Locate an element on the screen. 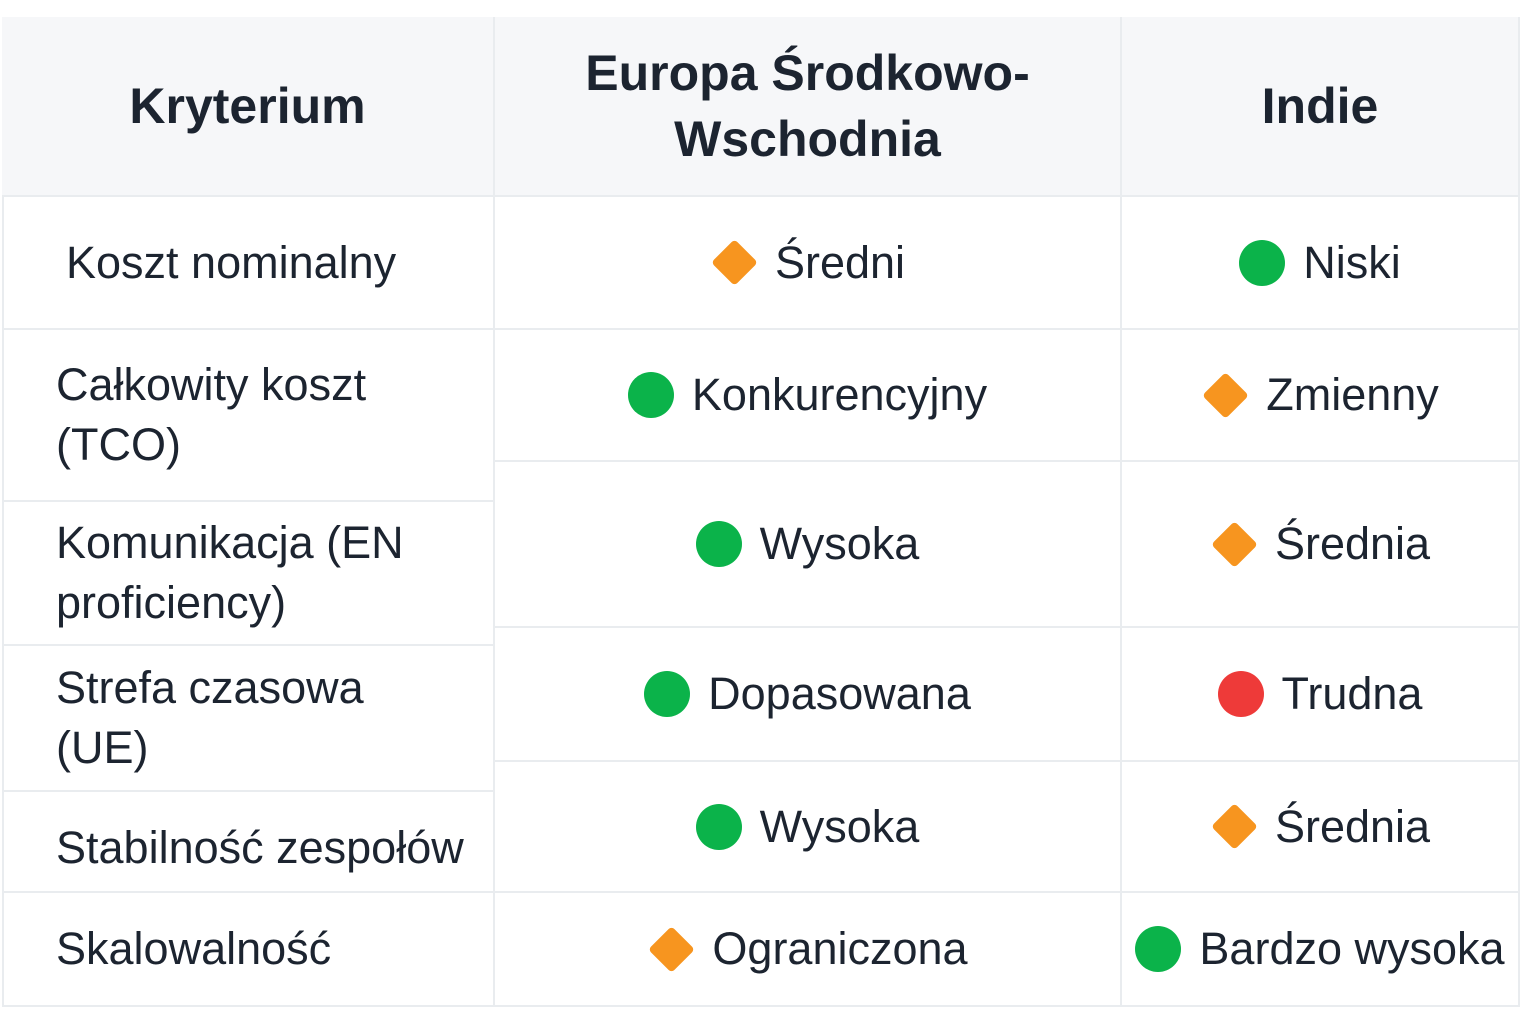  cell-text: Komunikacja (EN proficiency) is located at coordinates (230, 572).